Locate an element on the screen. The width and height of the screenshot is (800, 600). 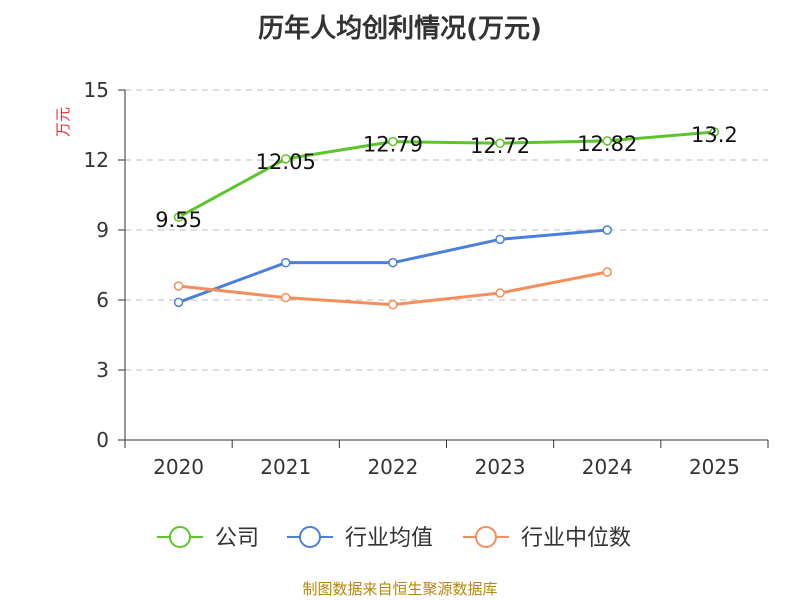
x-tick-label: 2020 is located at coordinates (178, 467).